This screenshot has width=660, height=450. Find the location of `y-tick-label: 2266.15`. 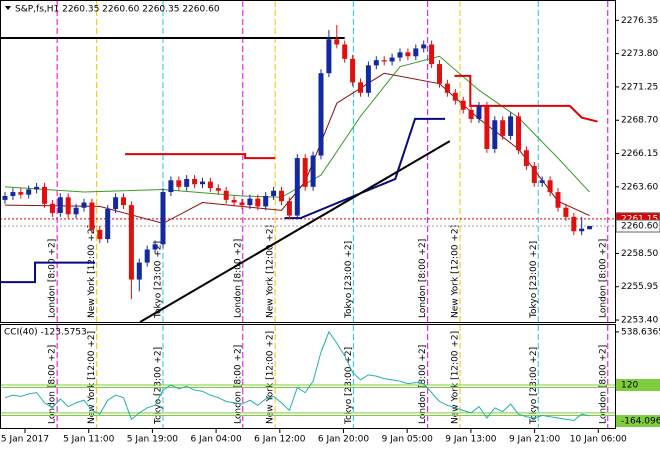

y-tick-label: 2266.15 is located at coordinates (639, 154).